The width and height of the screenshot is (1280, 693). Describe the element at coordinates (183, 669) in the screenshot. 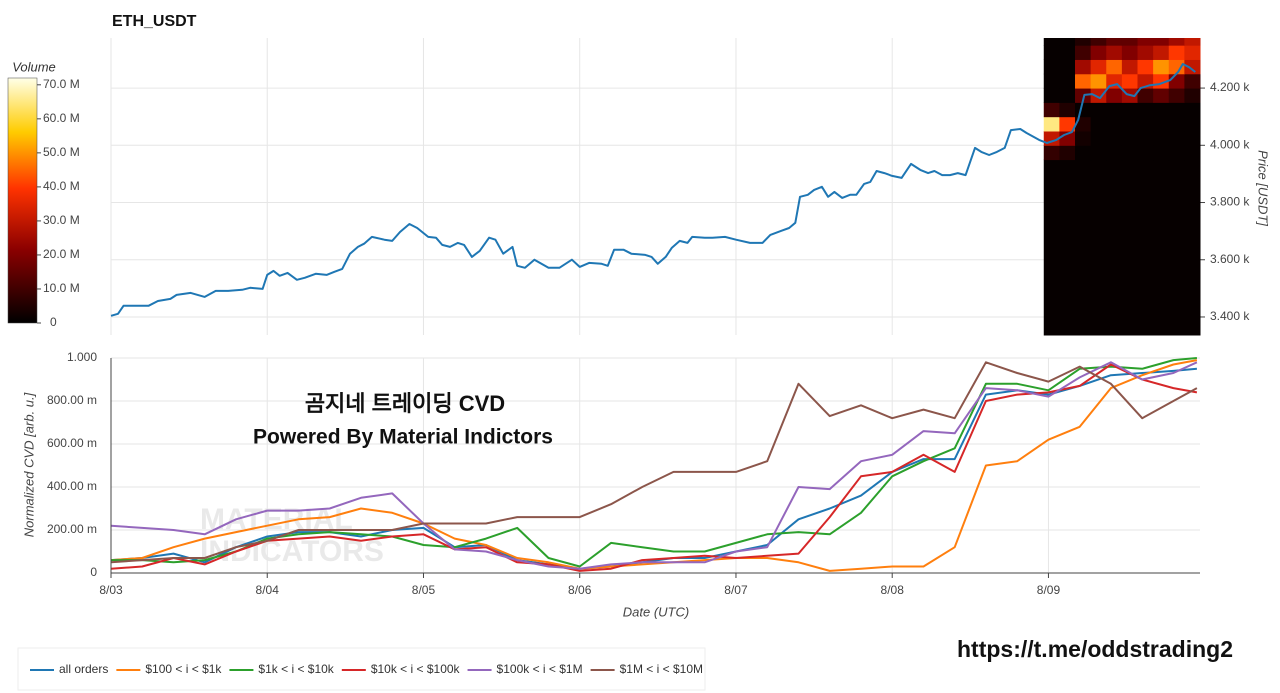

I see `legend-label: $100 < i < $1k` at that location.